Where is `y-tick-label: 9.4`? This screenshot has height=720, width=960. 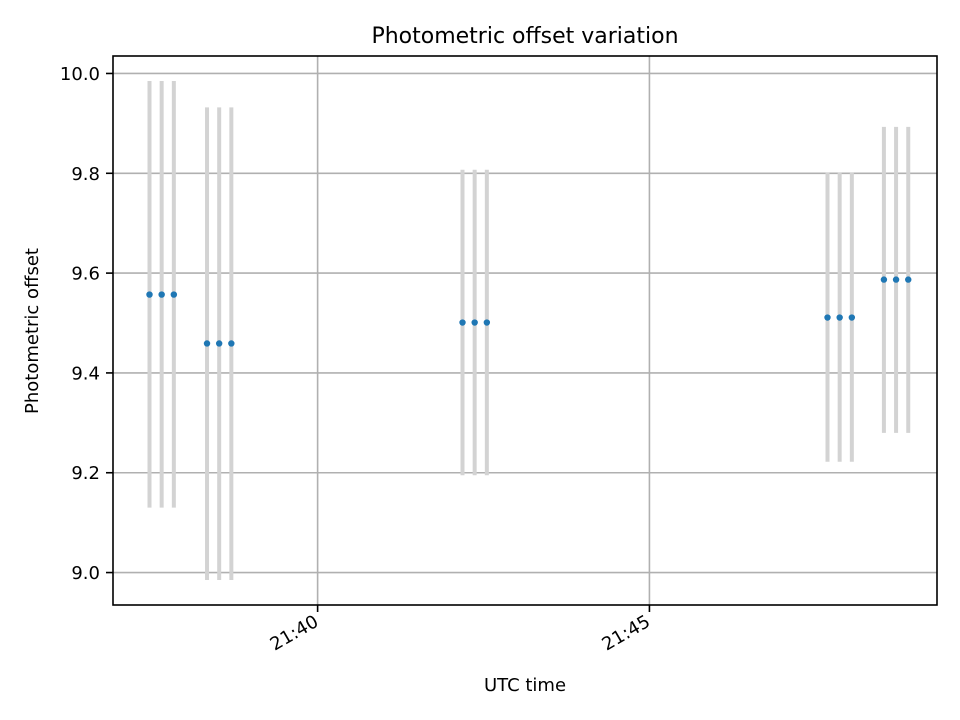 y-tick-label: 9.4 is located at coordinates (85, 373).